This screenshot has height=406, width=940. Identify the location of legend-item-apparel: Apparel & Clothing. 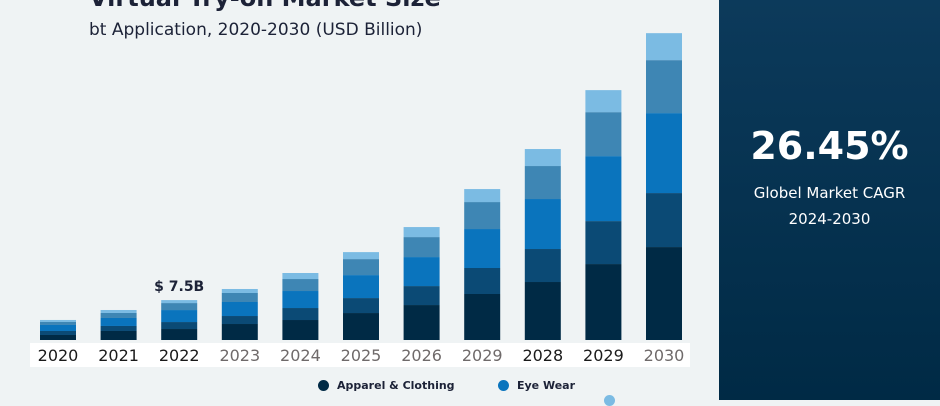
(386, 385).